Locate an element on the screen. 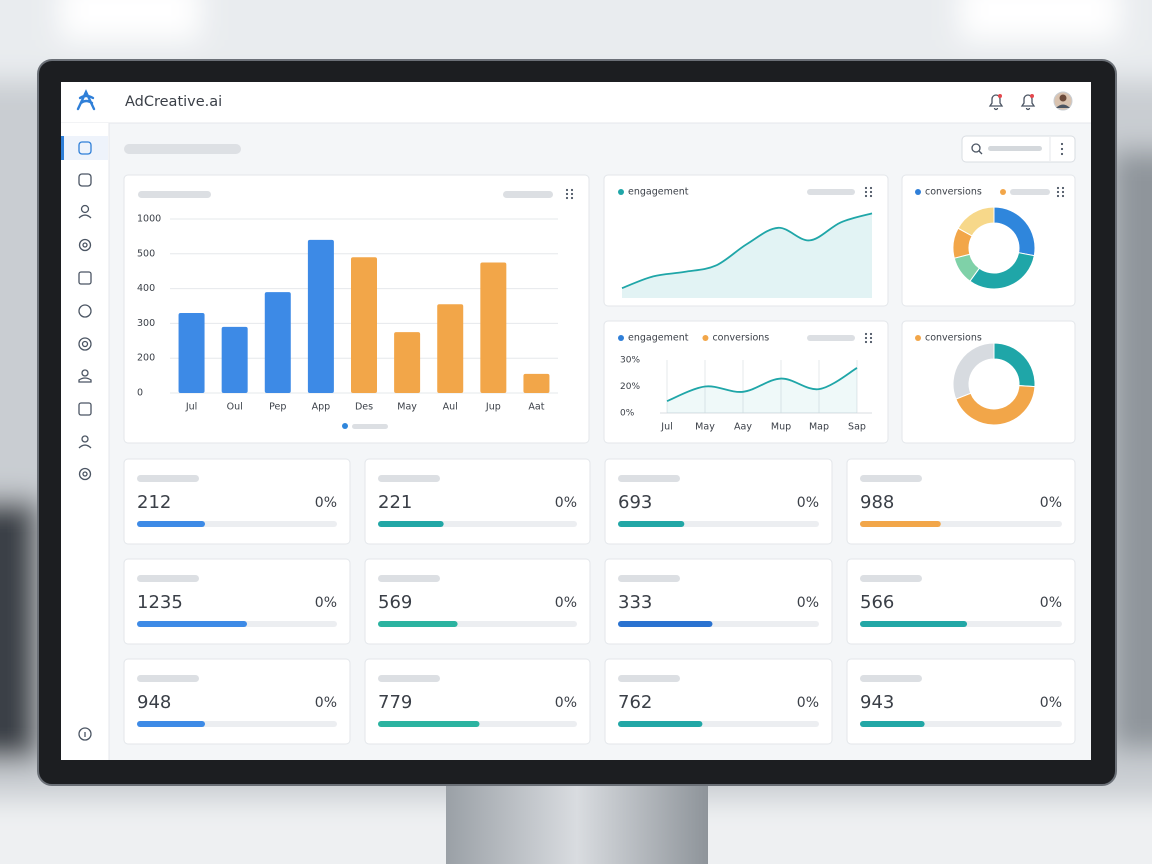 Image resolution: width=1152 pixels, height=864 pixels. stat-value: 943 is located at coordinates (877, 702).